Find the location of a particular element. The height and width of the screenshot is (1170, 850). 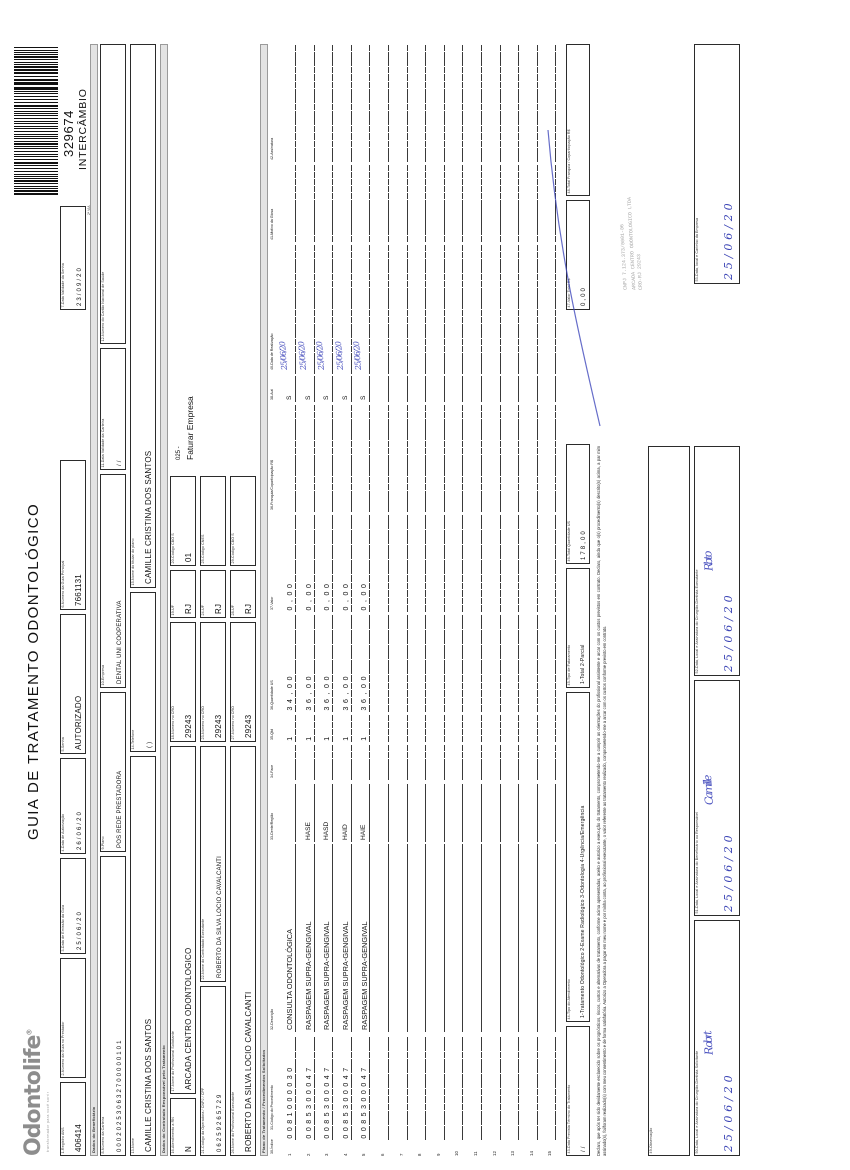

field-codigo-cnes: 25-Código CNES is located at coordinates (213, 521).